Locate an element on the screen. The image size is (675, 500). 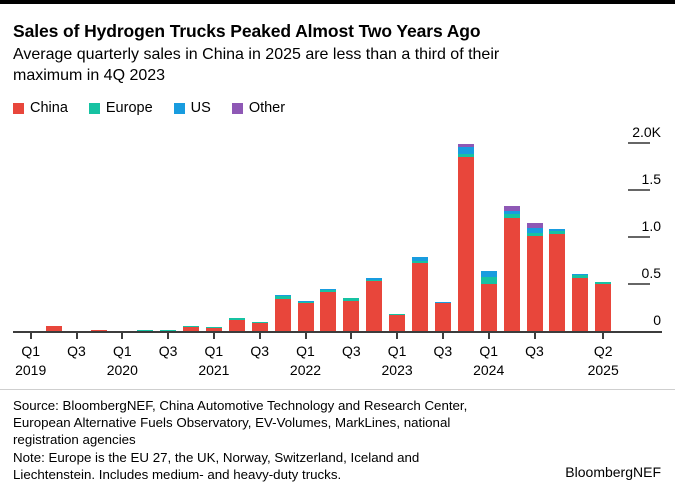
bar-segment-us-q2-2023 is located at coordinates (420, 259).